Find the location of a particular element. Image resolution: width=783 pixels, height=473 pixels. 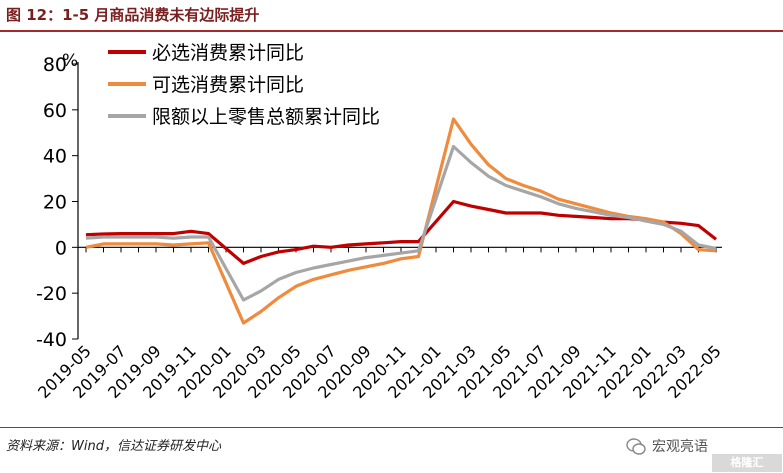

figure-title: 图 12：1-5 月商品消费未有边际提升 is located at coordinates (133, 15).